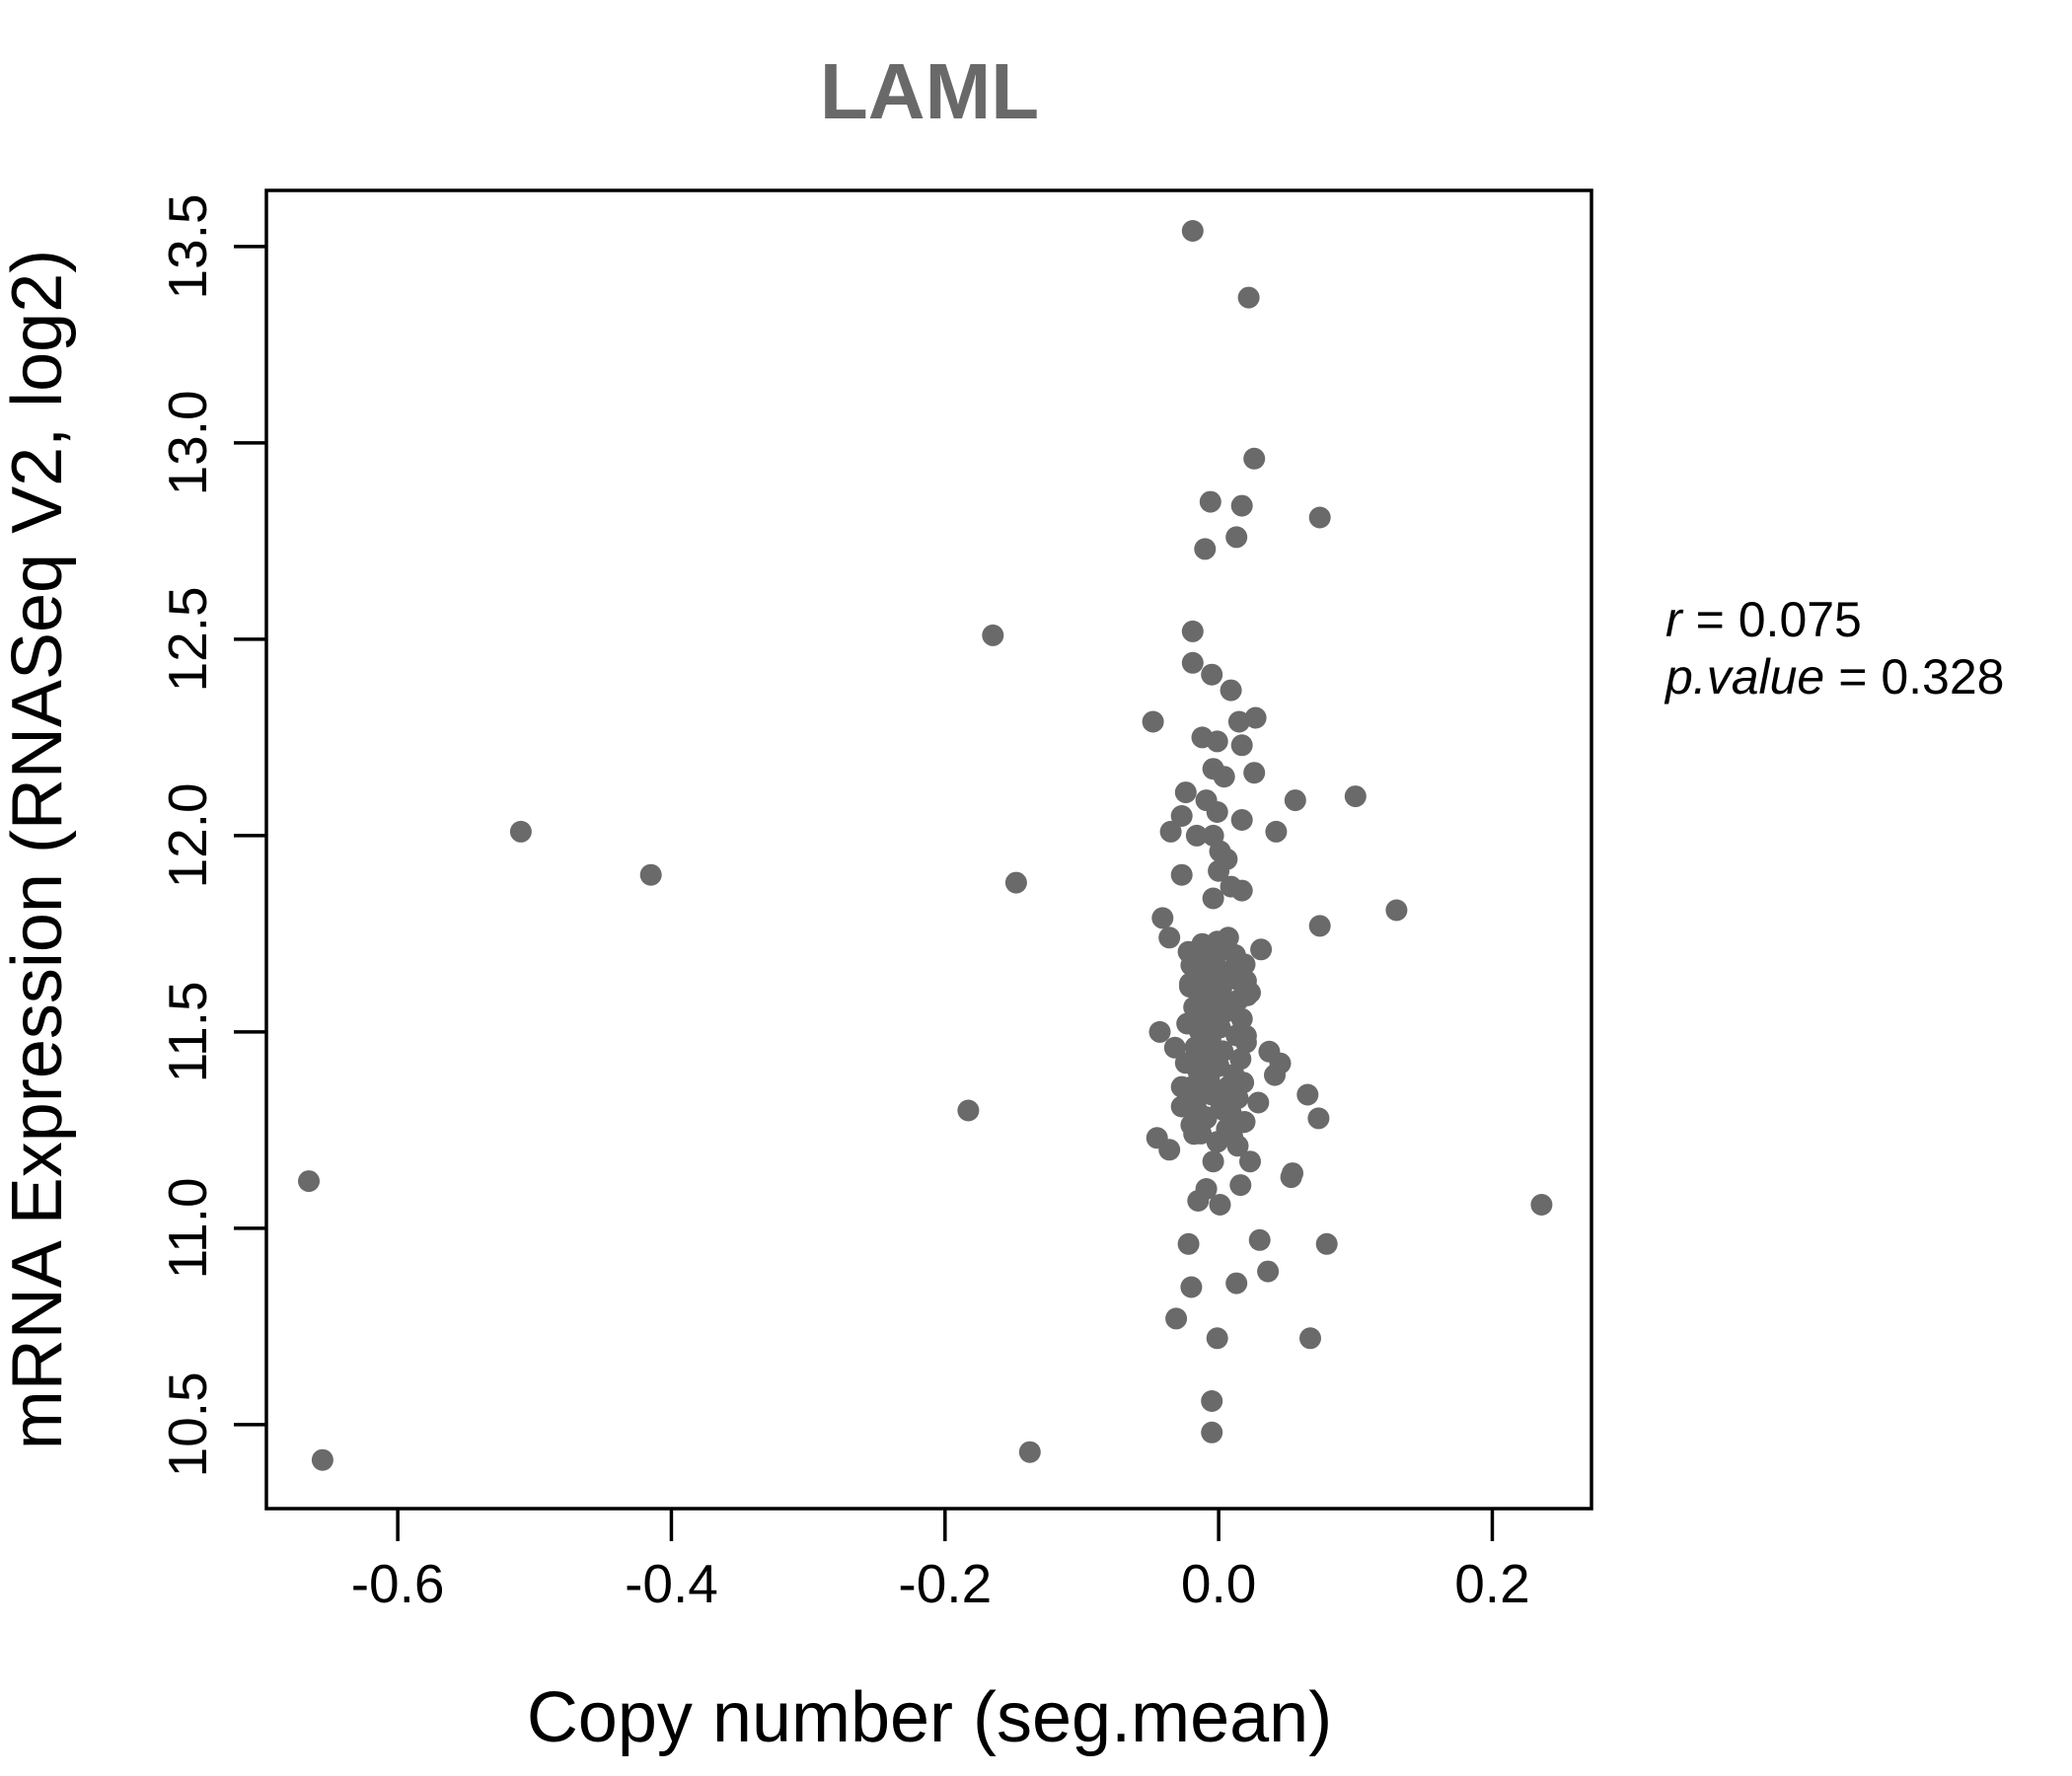 The width and height of the screenshot is (2072, 1776). What do you see at coordinates (188, 1424) in the screenshot?
I see `y-tick-label: 10.5` at bounding box center [188, 1424].